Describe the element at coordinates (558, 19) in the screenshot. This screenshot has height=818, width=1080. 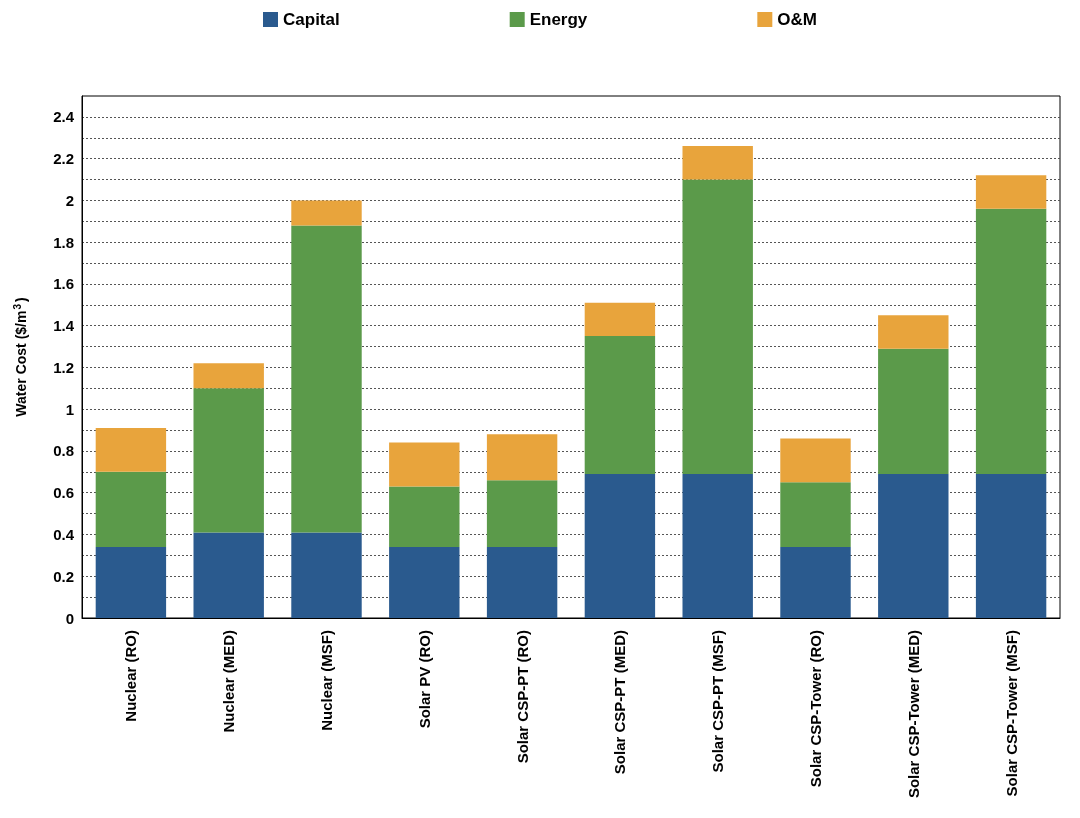
I see `legend-label: Energy` at that location.